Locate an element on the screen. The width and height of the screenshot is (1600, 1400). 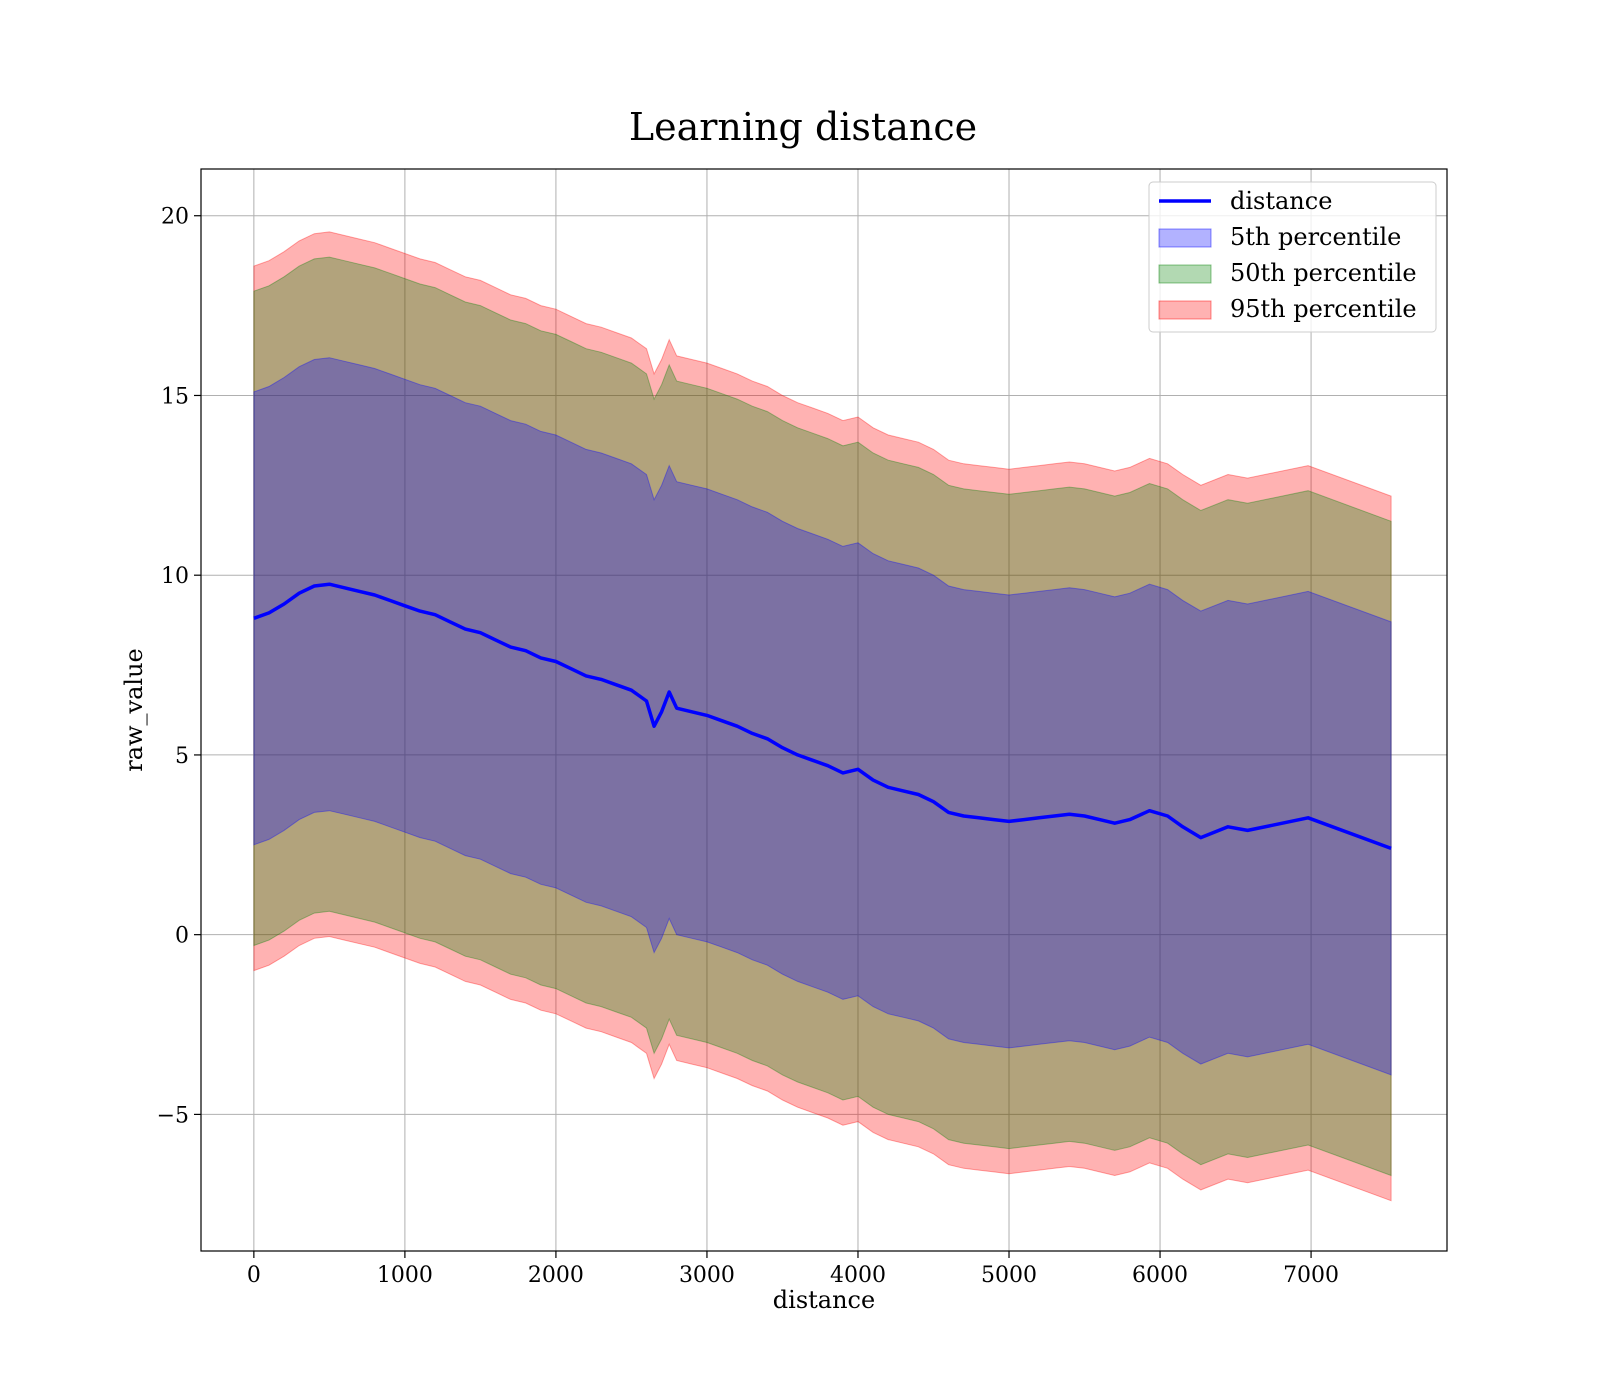
y-tick-label: 15 is located at coordinates (175, 396).